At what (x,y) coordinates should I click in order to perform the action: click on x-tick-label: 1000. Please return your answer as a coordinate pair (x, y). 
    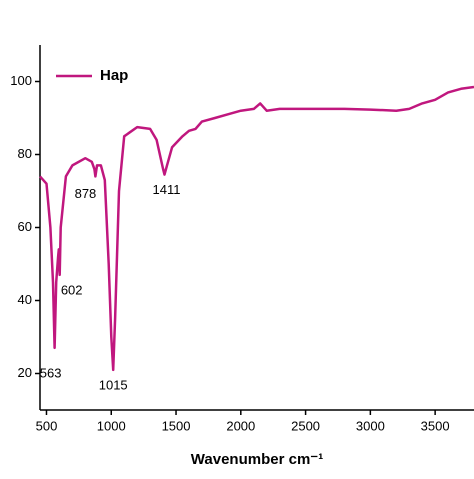
    Looking at the image, I should click on (111, 425).